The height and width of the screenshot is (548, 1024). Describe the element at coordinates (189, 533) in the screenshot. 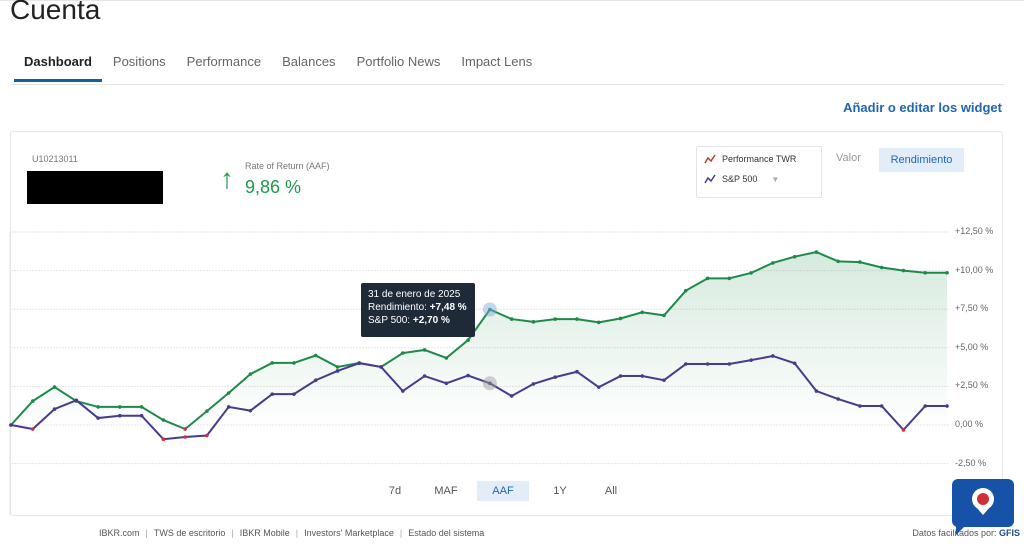

I see `footer-link-tws: TWS de escritorio` at that location.